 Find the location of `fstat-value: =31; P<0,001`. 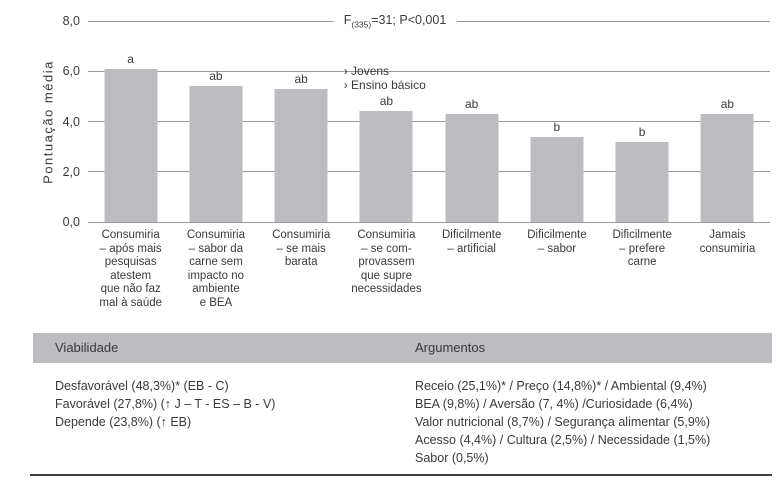

fstat-value: =31; P<0,001 is located at coordinates (409, 19).